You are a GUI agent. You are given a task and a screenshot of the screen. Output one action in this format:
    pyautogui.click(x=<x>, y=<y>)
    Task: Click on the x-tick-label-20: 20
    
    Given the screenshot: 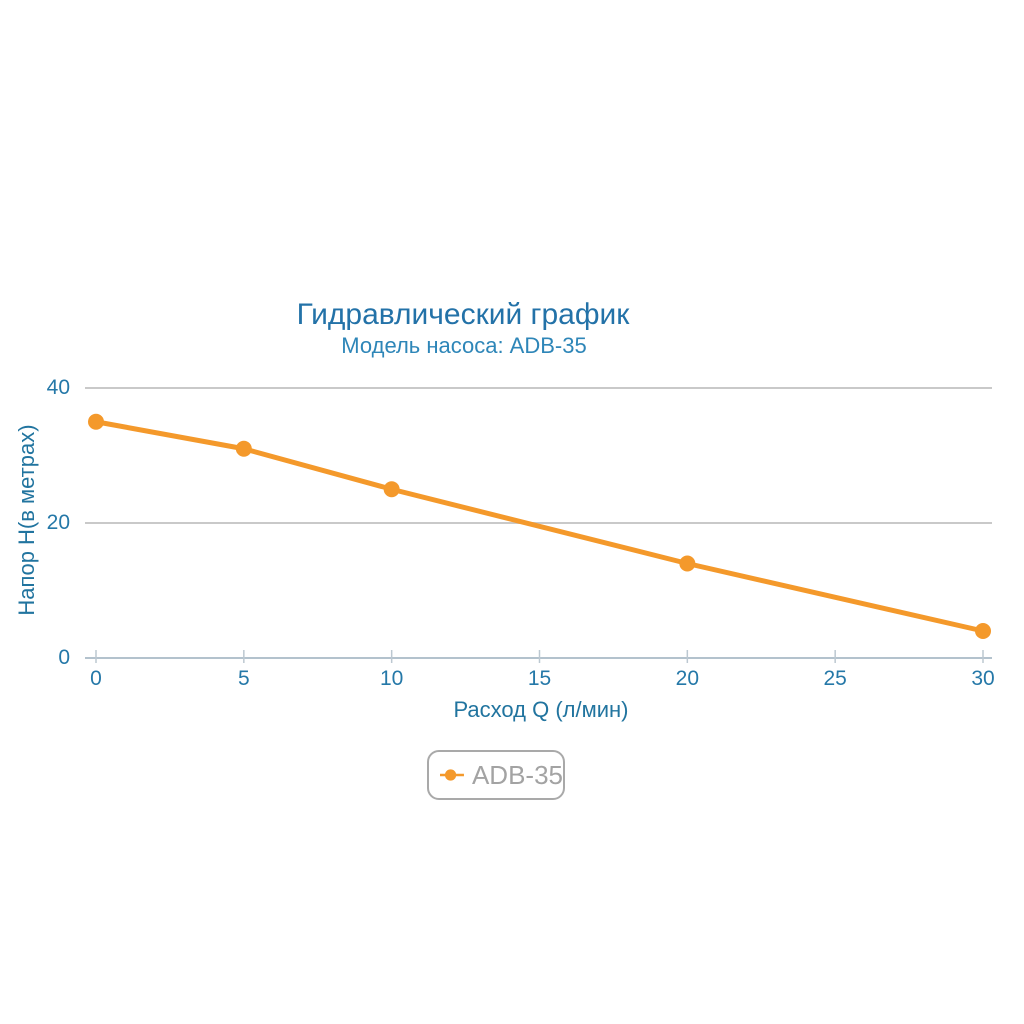 What is the action you would take?
    pyautogui.click(x=687, y=678)
    